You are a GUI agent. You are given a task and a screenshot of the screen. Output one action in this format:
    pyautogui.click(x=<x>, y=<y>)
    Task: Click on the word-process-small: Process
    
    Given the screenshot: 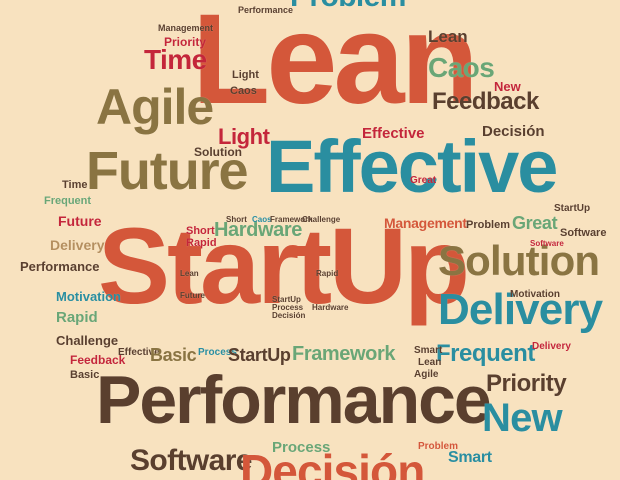 What is the action you would take?
    pyautogui.click(x=217, y=352)
    